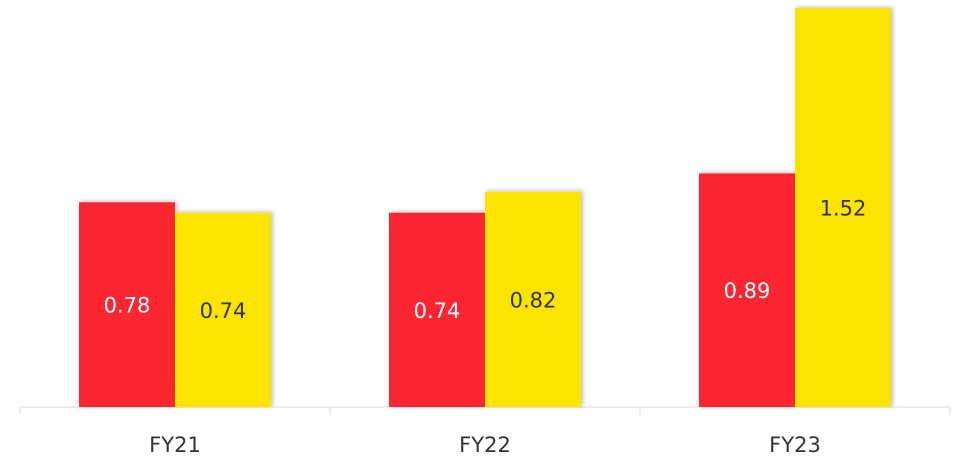  Describe the element at coordinates (485, 445) in the screenshot. I see `x-tick-label: FY22` at that location.